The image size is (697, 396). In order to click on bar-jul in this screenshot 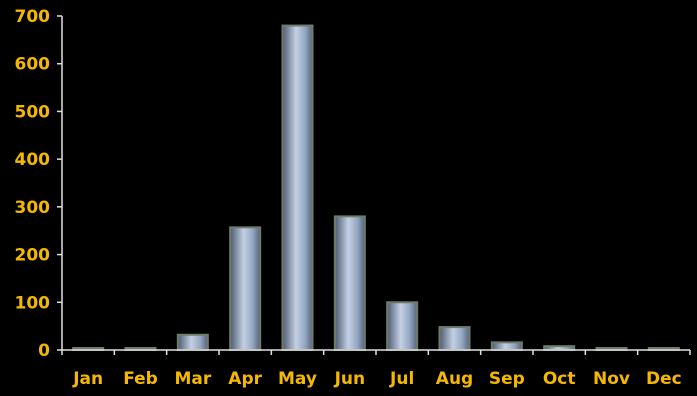, I will do `click(402, 326)`.